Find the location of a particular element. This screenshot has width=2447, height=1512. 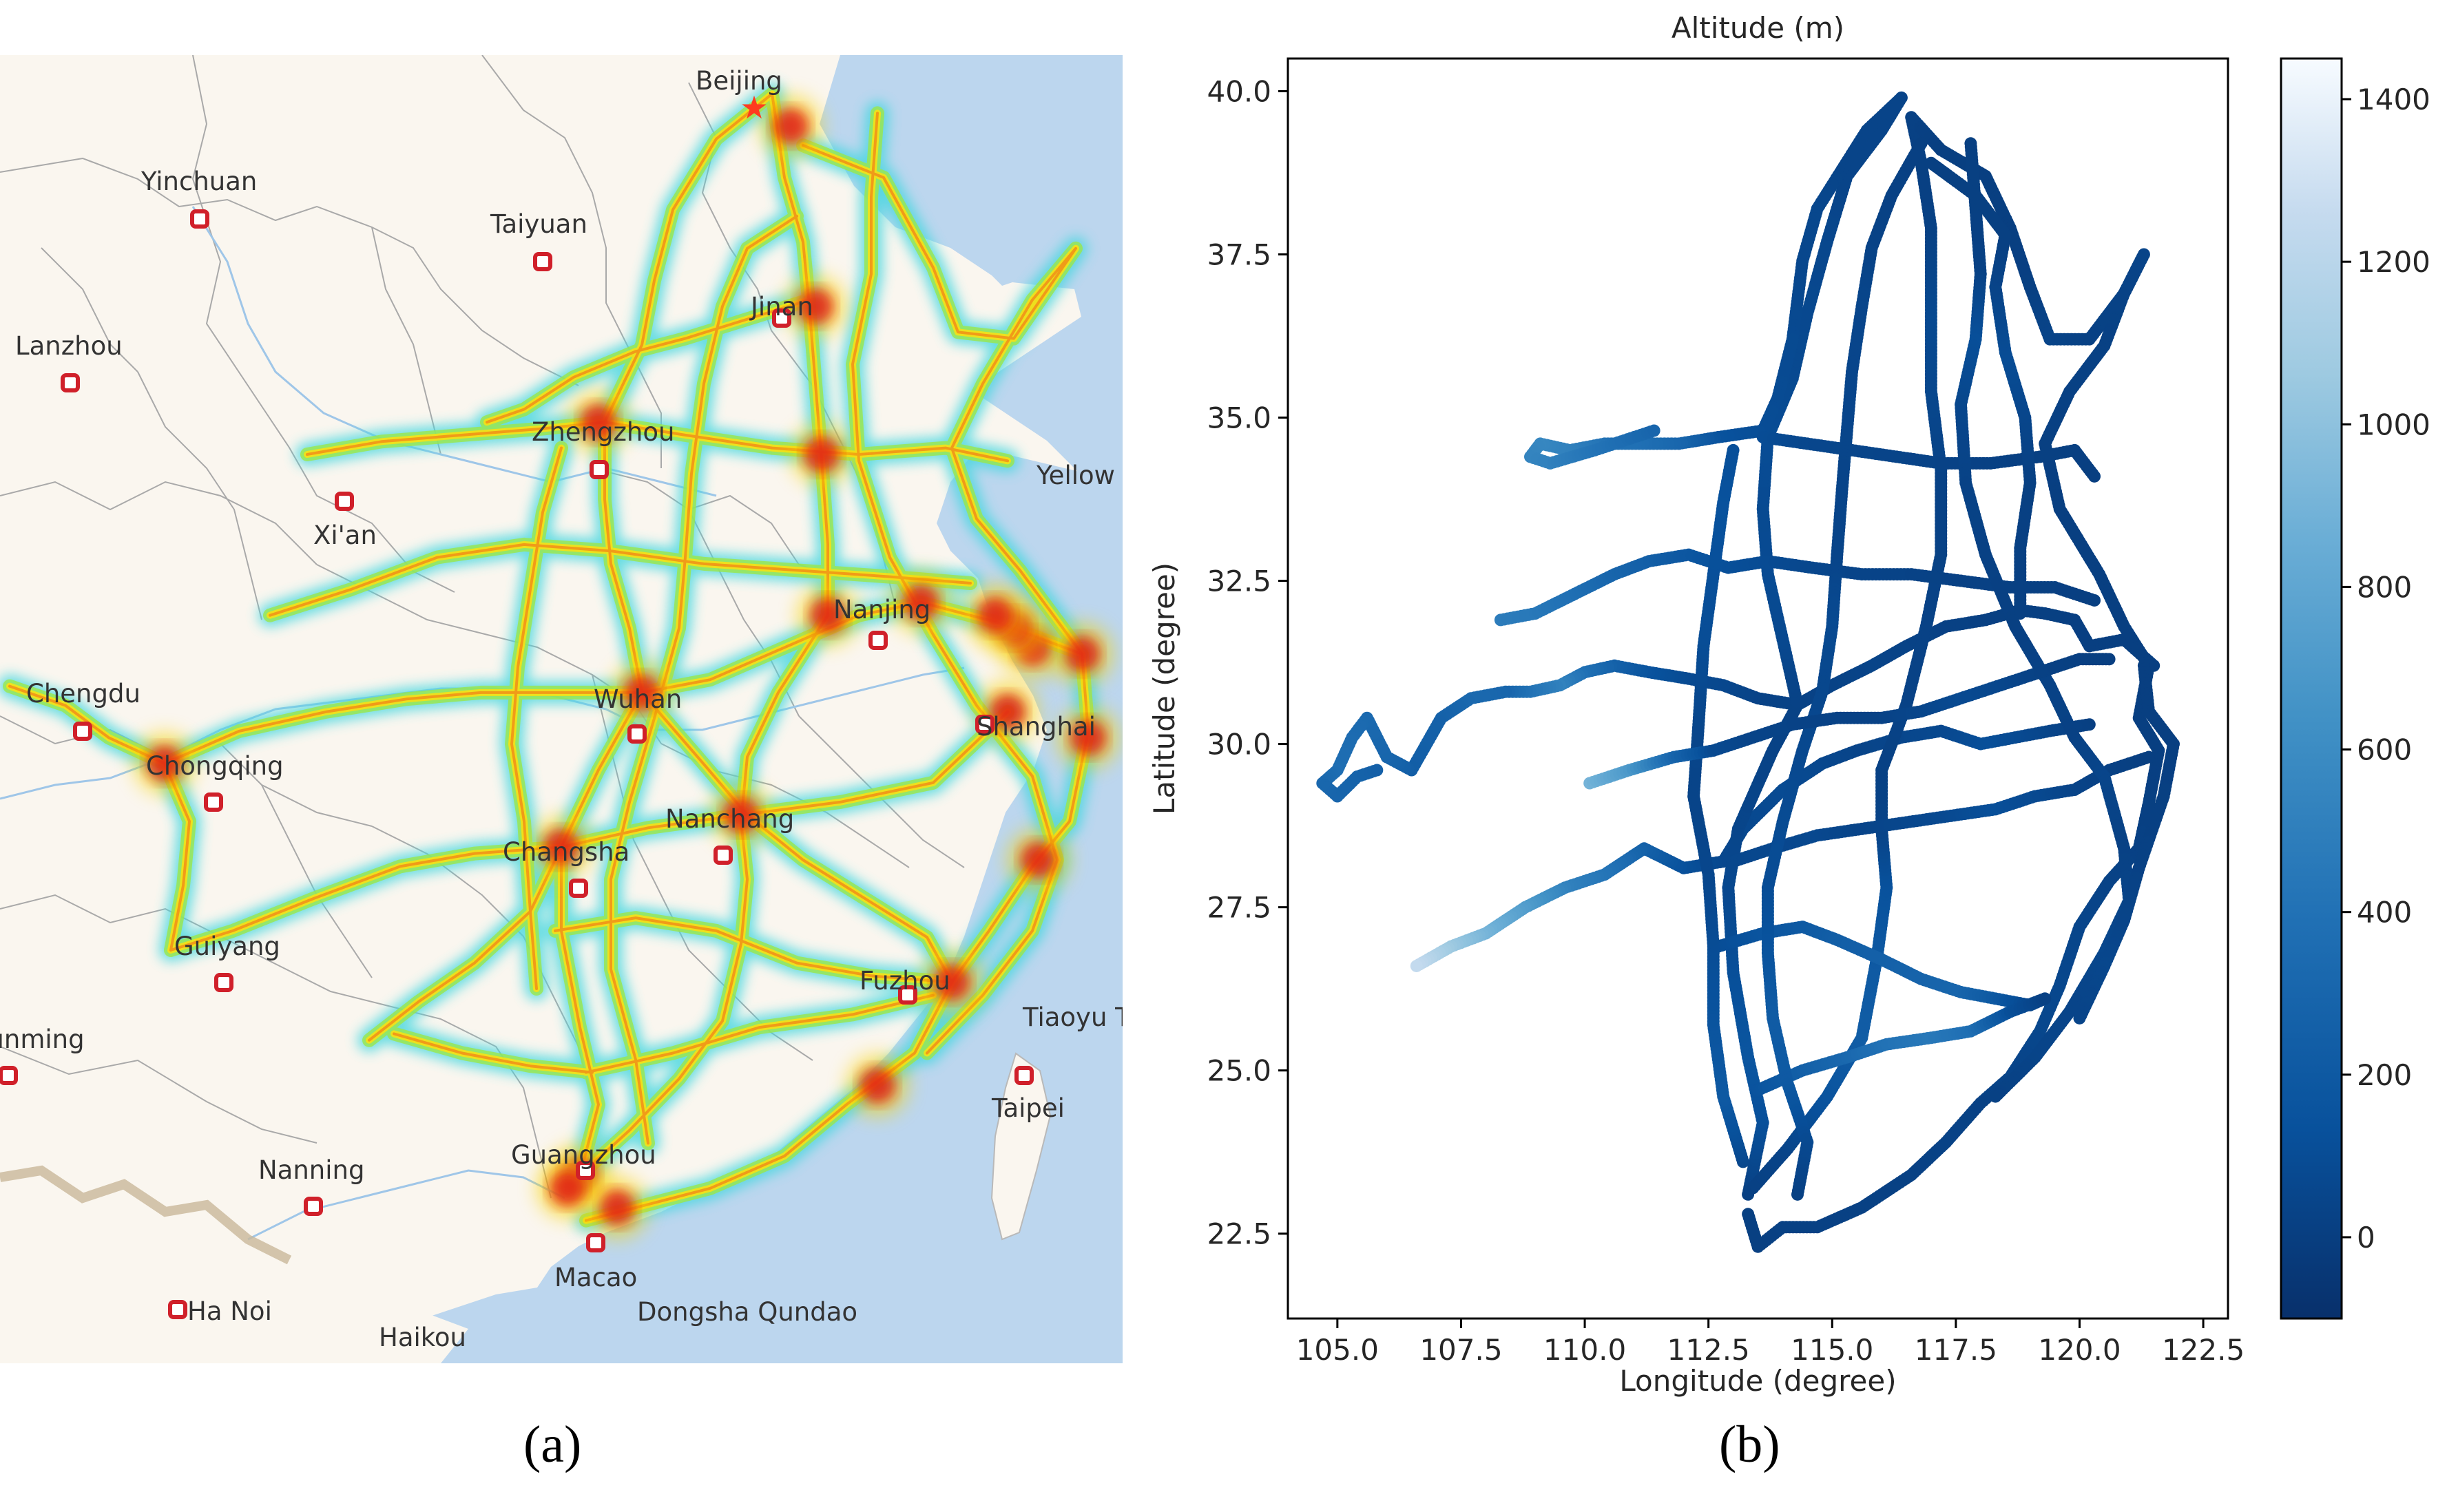

colorbar-tick-label: 400 is located at coordinates (2384, 913).